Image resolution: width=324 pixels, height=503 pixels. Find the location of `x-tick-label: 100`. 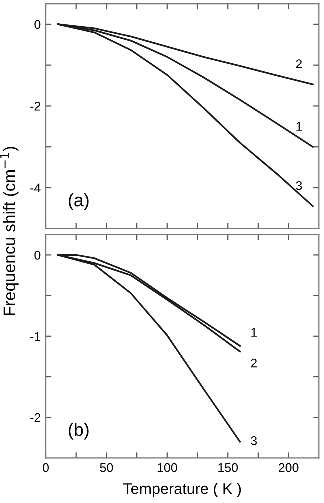

x-tick-label: 100 is located at coordinates (168, 467).